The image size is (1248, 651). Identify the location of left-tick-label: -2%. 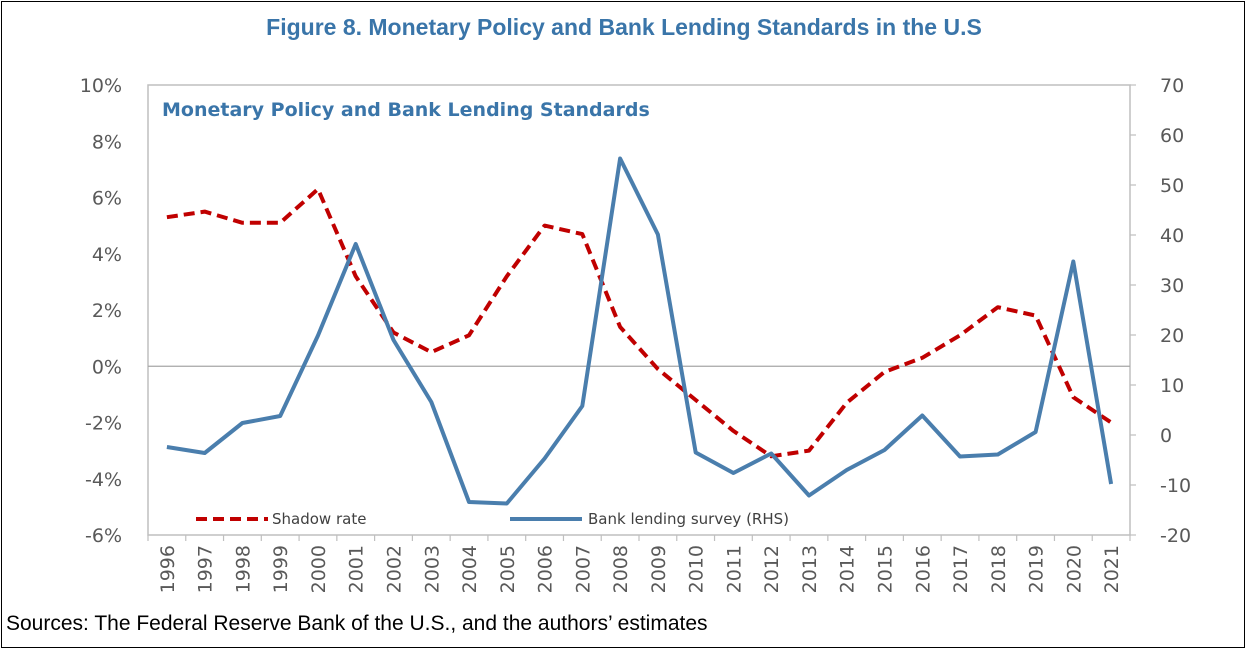
(103, 424).